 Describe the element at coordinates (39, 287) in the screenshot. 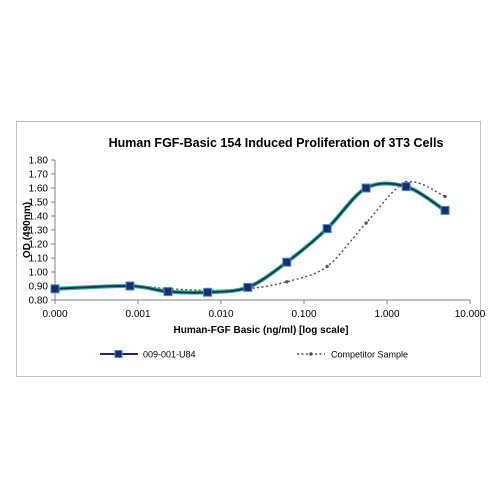

I see `y-tick-label: 0.90` at that location.